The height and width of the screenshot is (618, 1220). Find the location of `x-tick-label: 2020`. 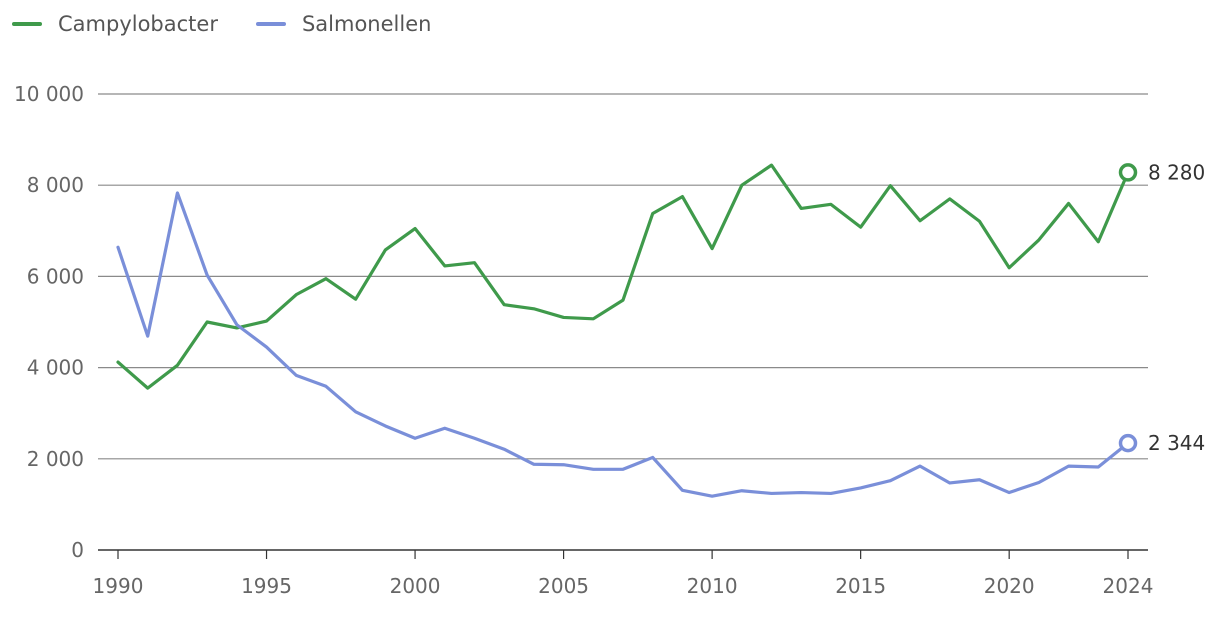

x-tick-label: 2020 is located at coordinates (1009, 586).